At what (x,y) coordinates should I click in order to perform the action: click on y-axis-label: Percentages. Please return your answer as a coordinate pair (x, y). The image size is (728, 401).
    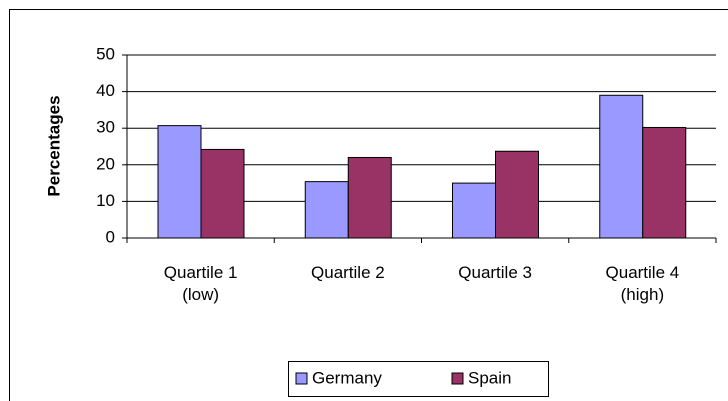
    Looking at the image, I should click on (53, 145).